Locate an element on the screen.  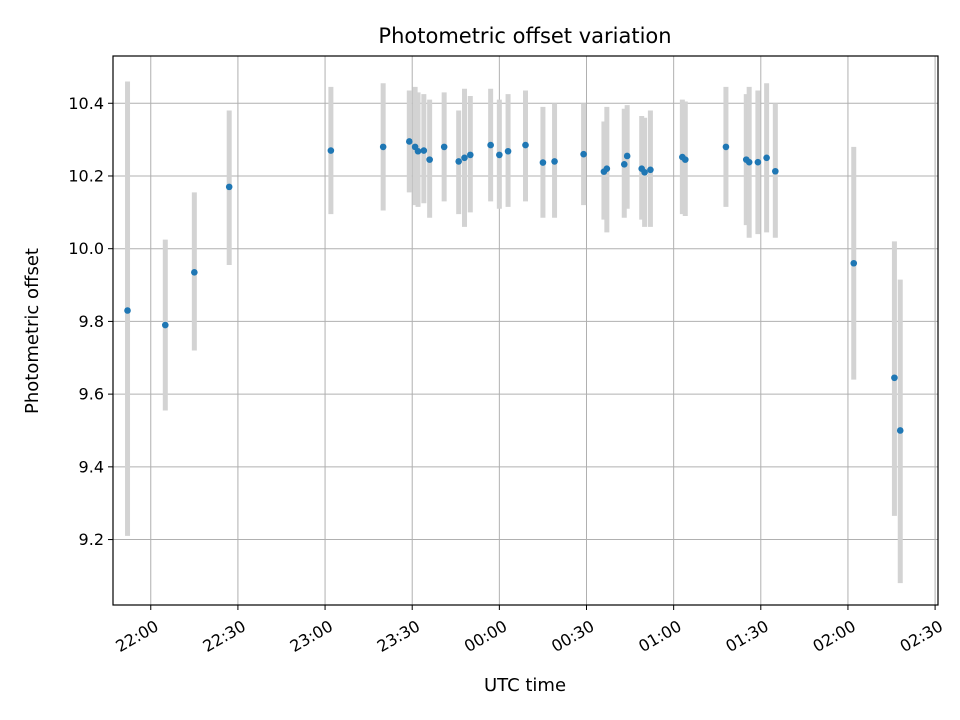
y-tick-label: 9.8 is located at coordinates (91, 321).